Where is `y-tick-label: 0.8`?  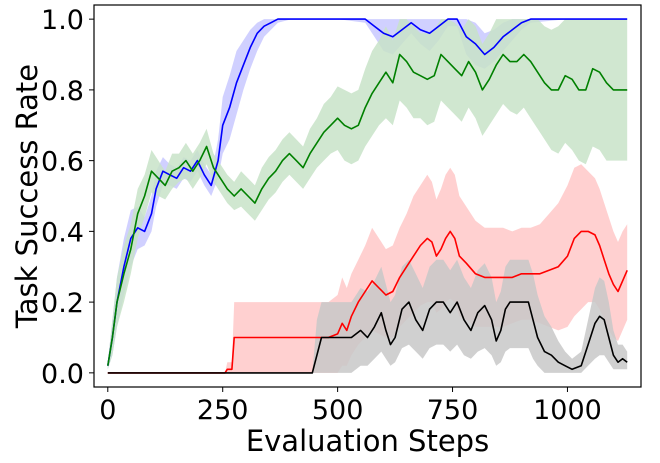 y-tick-label: 0.8 is located at coordinates (62, 91).